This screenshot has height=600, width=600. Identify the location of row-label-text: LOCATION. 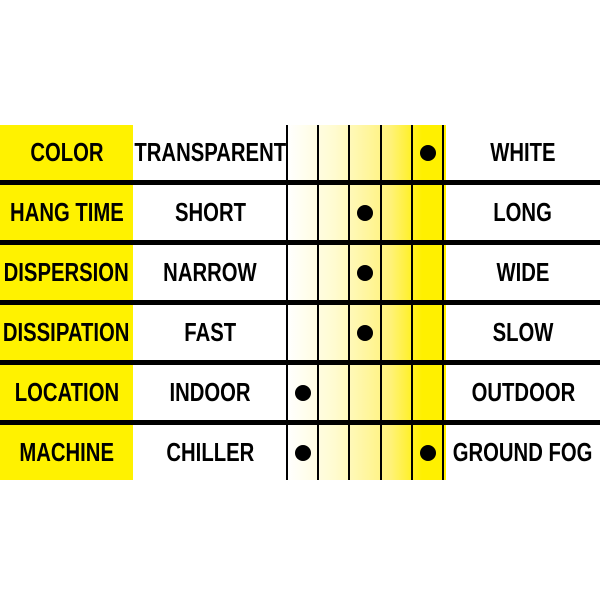
(66, 392).